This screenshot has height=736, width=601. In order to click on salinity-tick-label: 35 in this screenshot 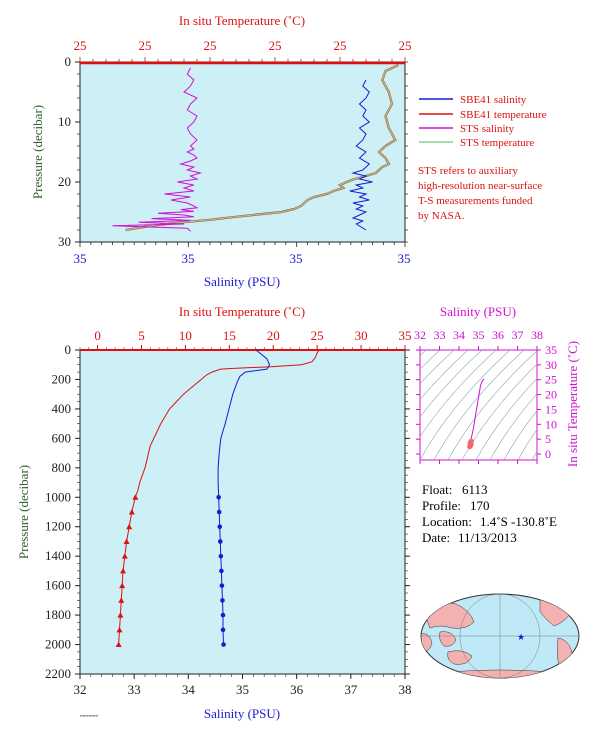, I will do `click(242, 689)`.